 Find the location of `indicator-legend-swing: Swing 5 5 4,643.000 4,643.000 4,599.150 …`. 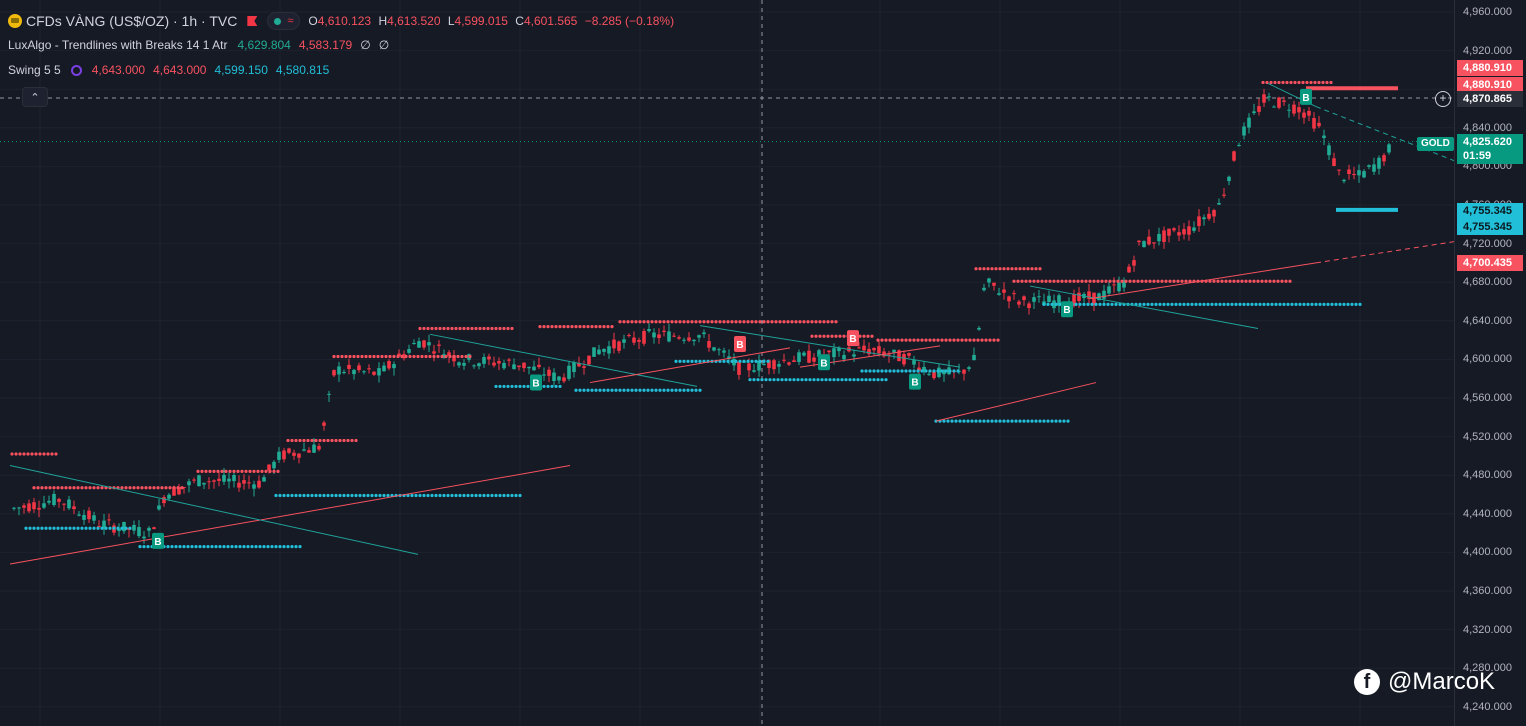

indicator-legend-swing: Swing 5 5 4,643.000 4,643.000 4,599.150 … is located at coordinates (169, 70).